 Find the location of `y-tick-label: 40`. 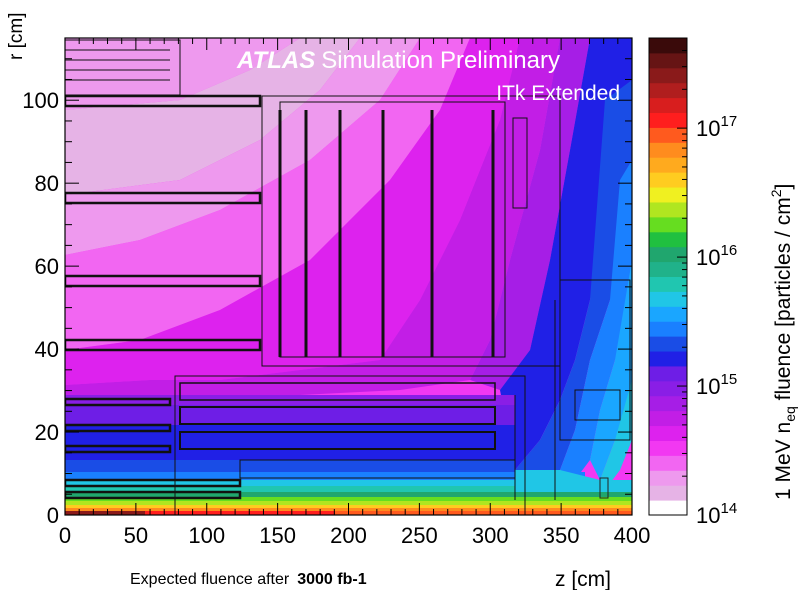

y-tick-label: 40 is located at coordinates (47, 349).